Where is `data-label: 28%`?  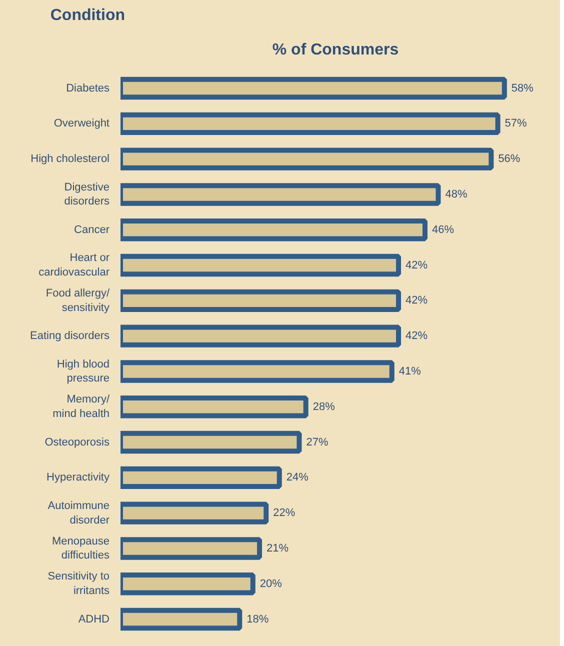
data-label: 28% is located at coordinates (324, 406).